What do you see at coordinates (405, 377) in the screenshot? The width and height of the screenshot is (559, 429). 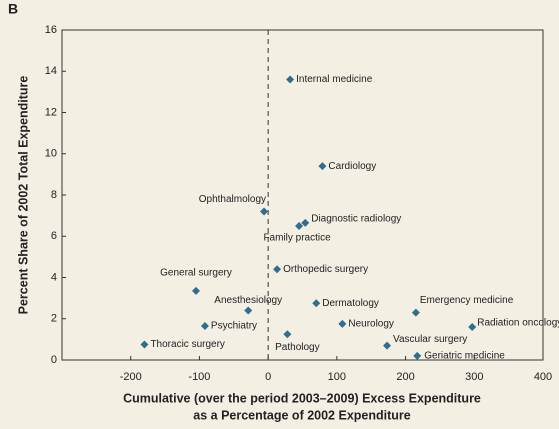 I see `x-tick-label: 200` at bounding box center [405, 377].